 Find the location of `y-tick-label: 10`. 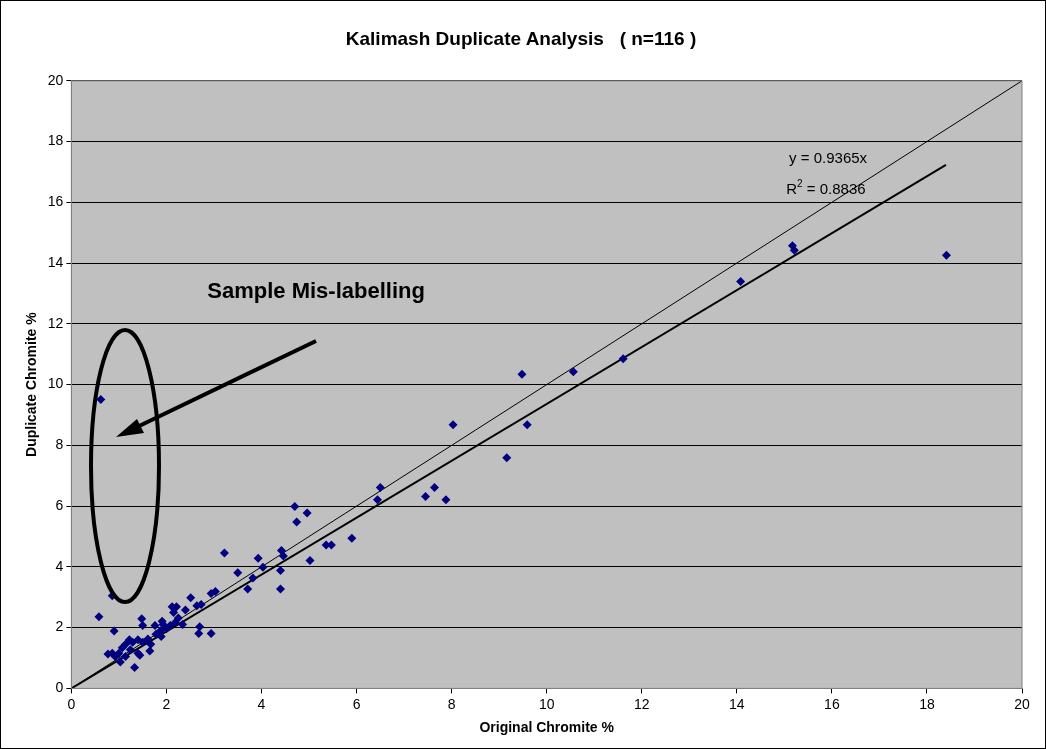

y-tick-label: 10 is located at coordinates (55, 383).